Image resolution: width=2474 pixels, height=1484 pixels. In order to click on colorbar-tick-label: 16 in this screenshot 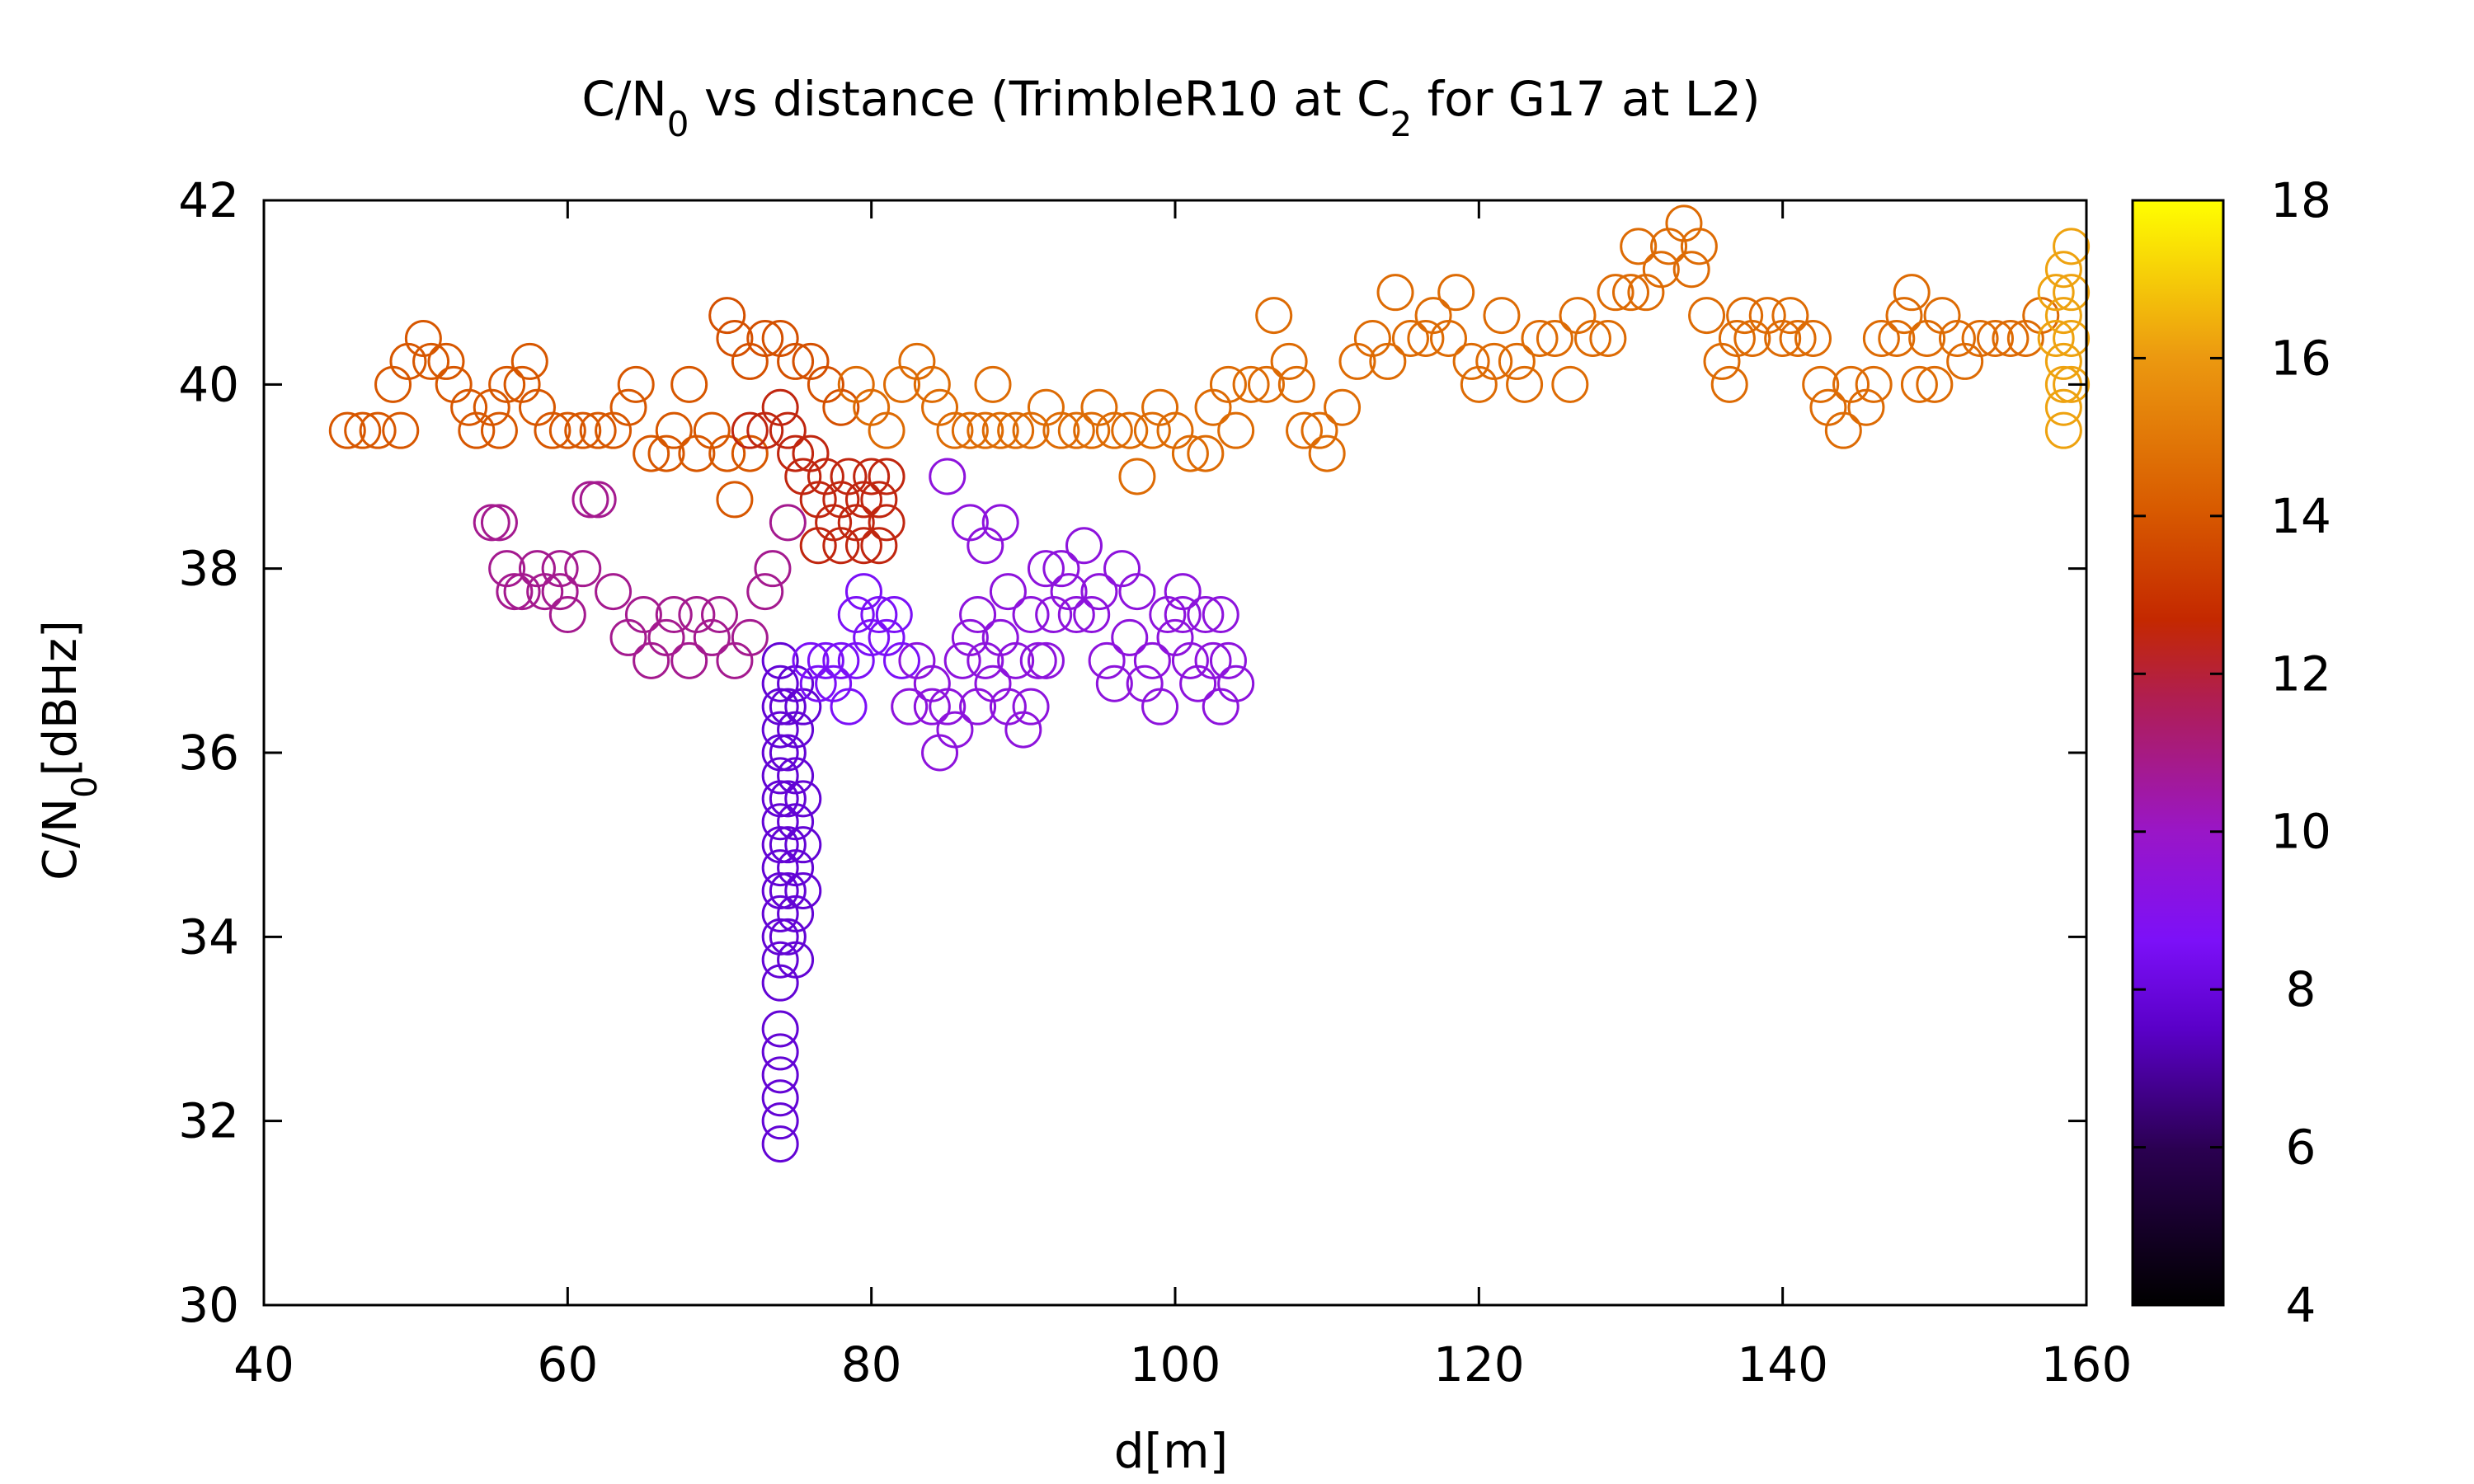, I will do `click(2300, 358)`.